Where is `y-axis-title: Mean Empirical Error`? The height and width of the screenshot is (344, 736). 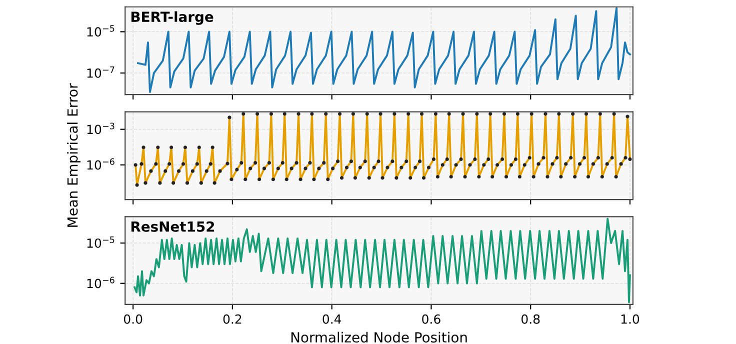
y-axis-title: Mean Empirical Error is located at coordinates (73, 155).